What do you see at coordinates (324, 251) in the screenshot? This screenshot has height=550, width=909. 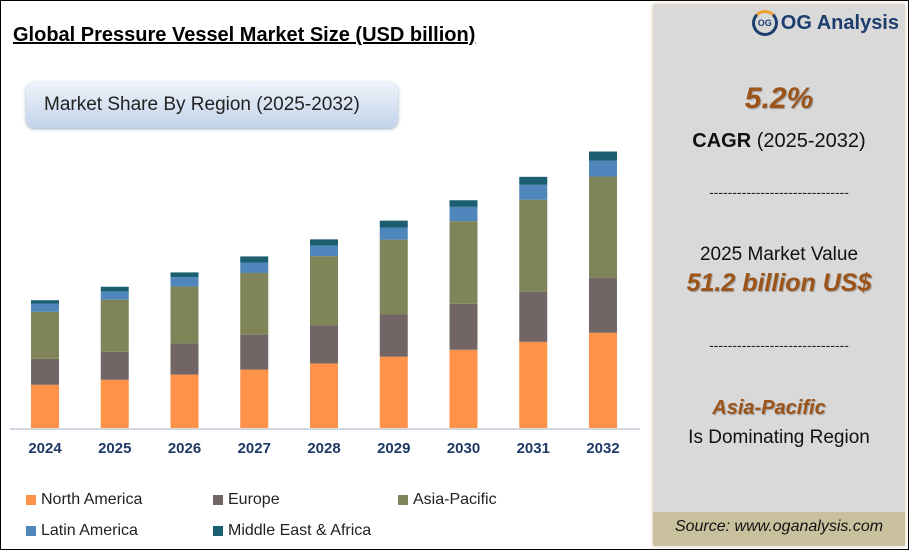 I see `bar-segment-latin-america-2028` at bounding box center [324, 251].